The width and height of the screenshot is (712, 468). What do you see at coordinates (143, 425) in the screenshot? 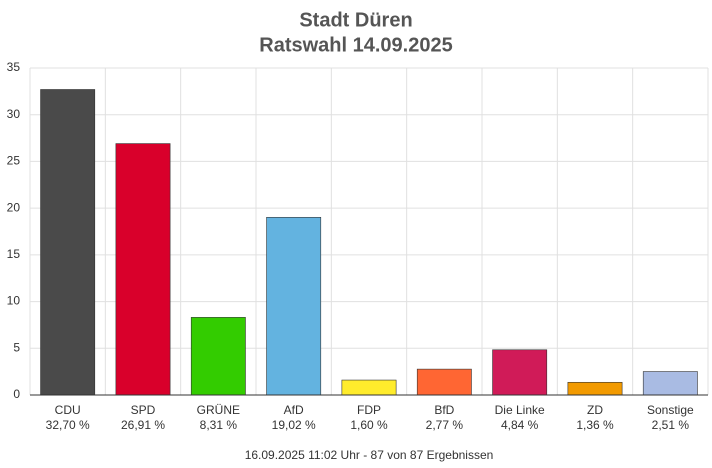
I see `value-label: 26,91 %` at bounding box center [143, 425].